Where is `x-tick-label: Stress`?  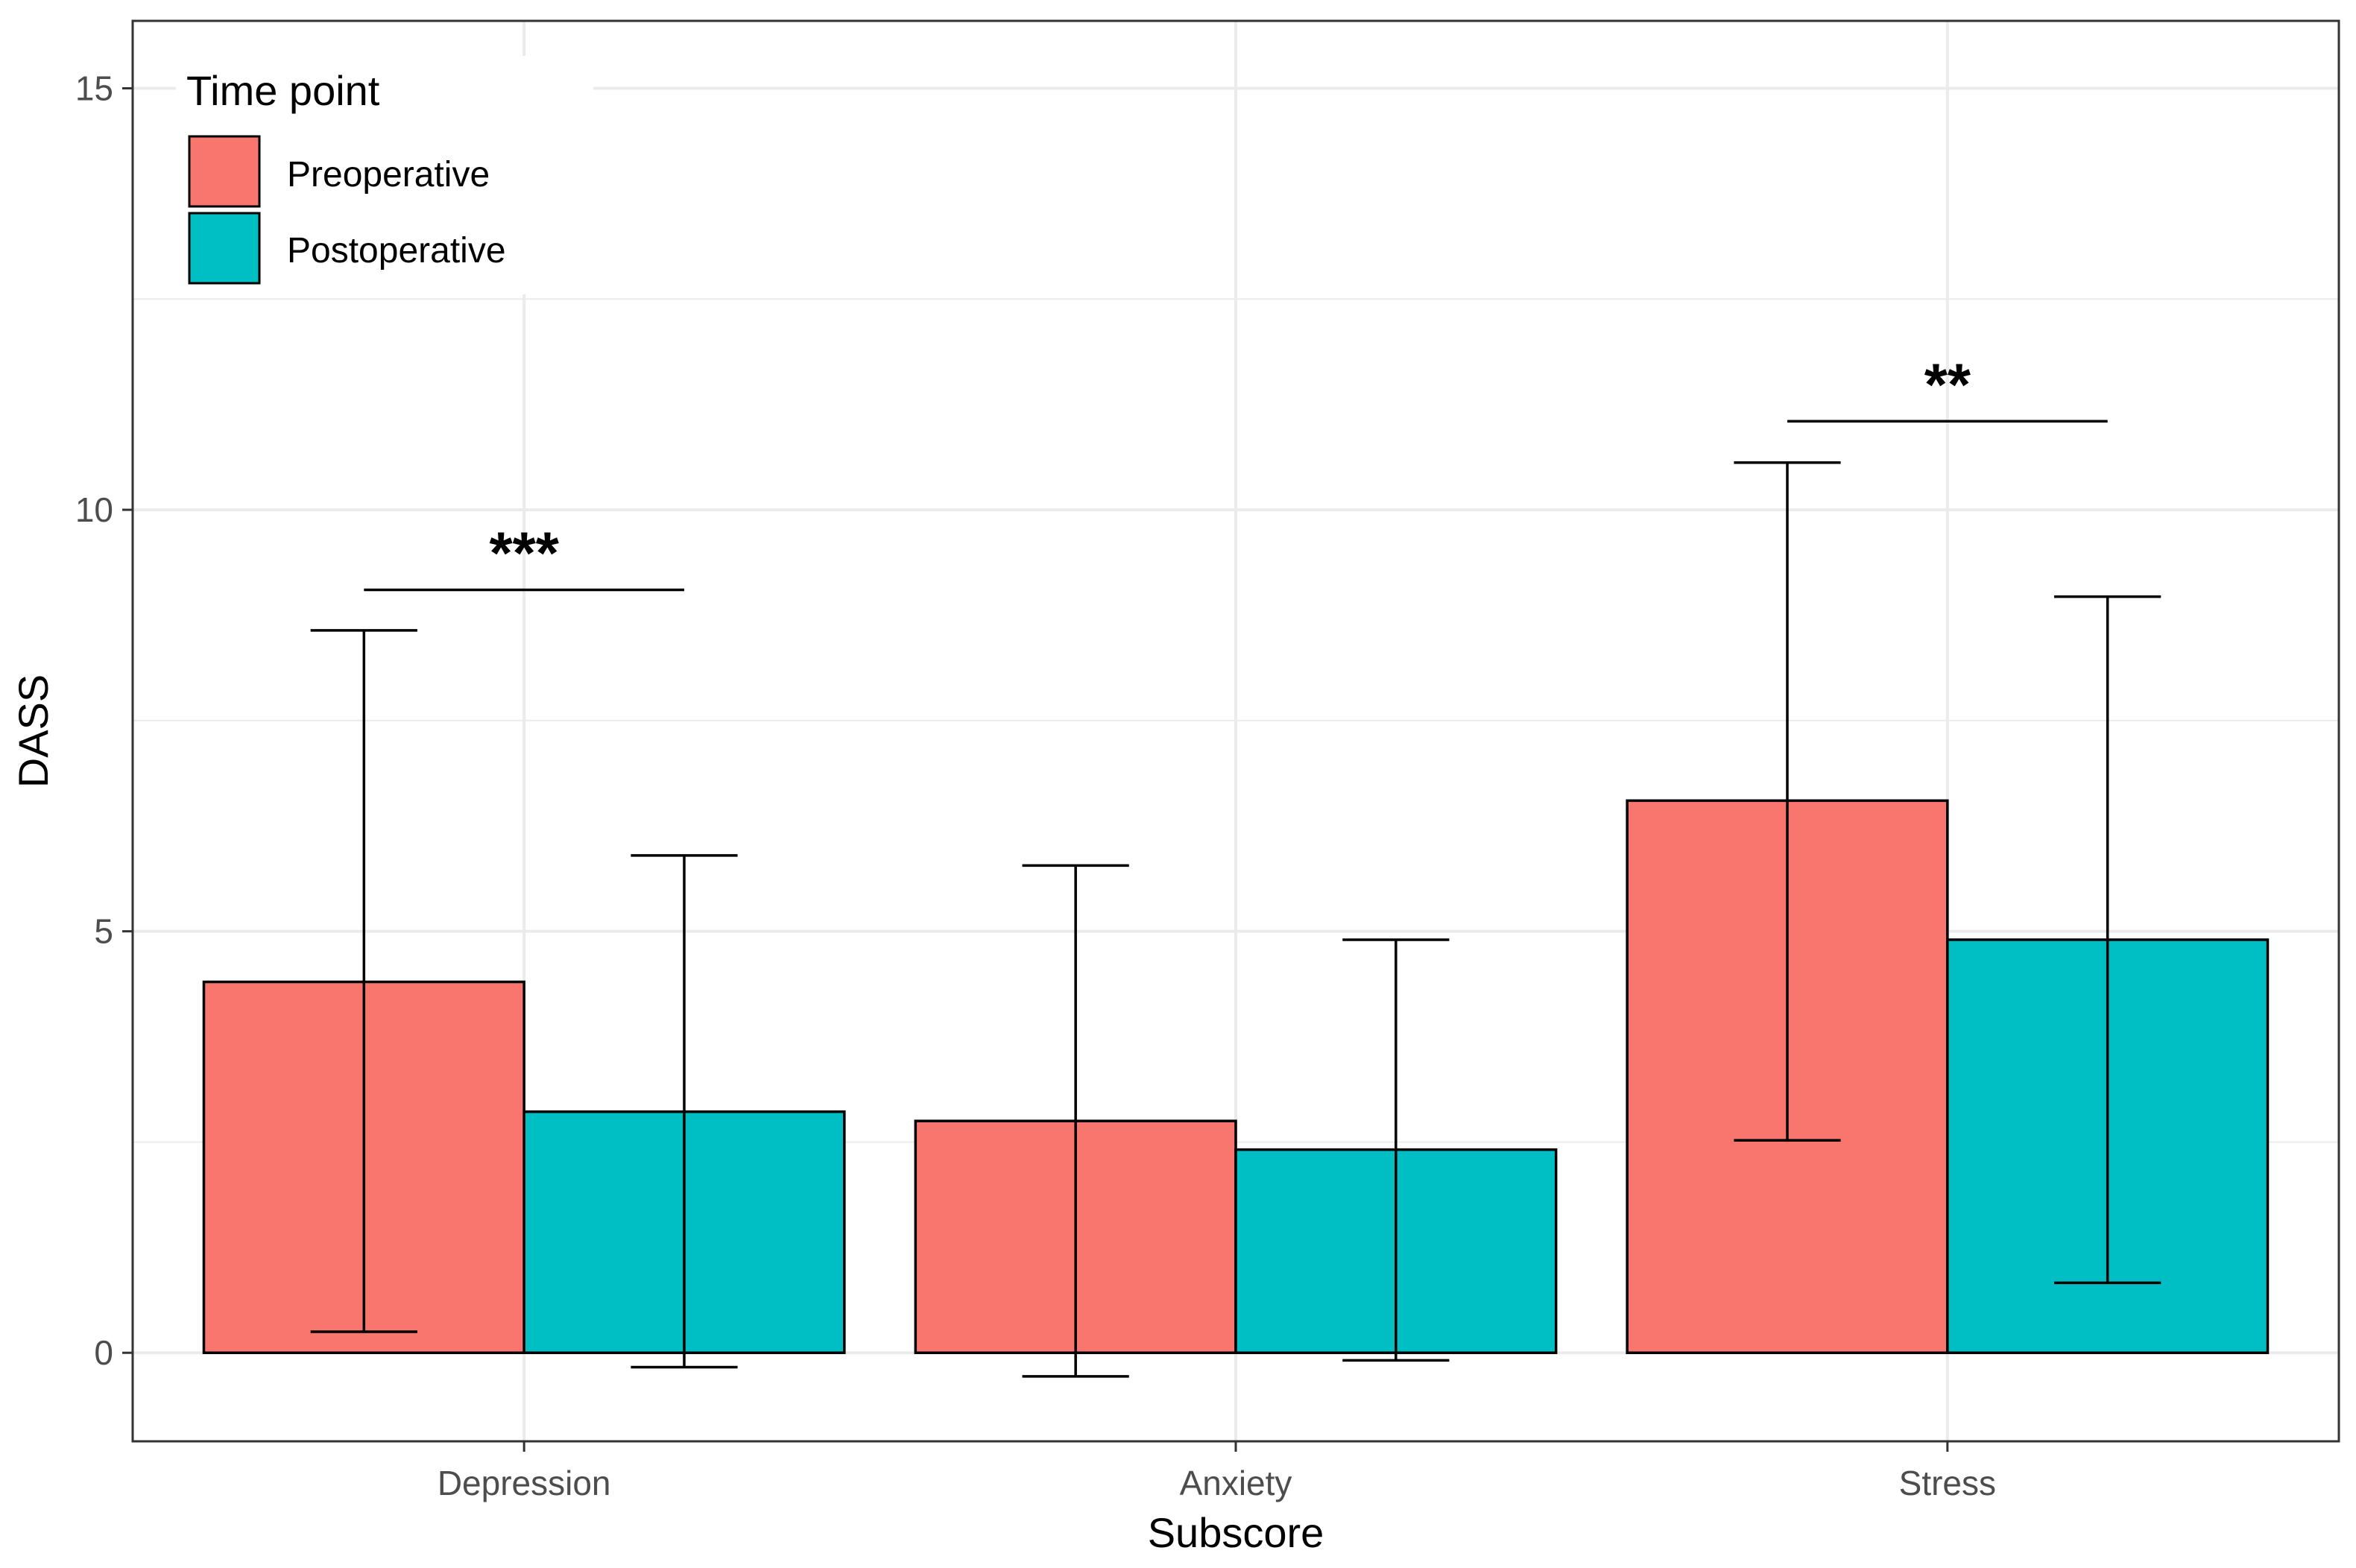
x-tick-label: Stress is located at coordinates (1947, 1483).